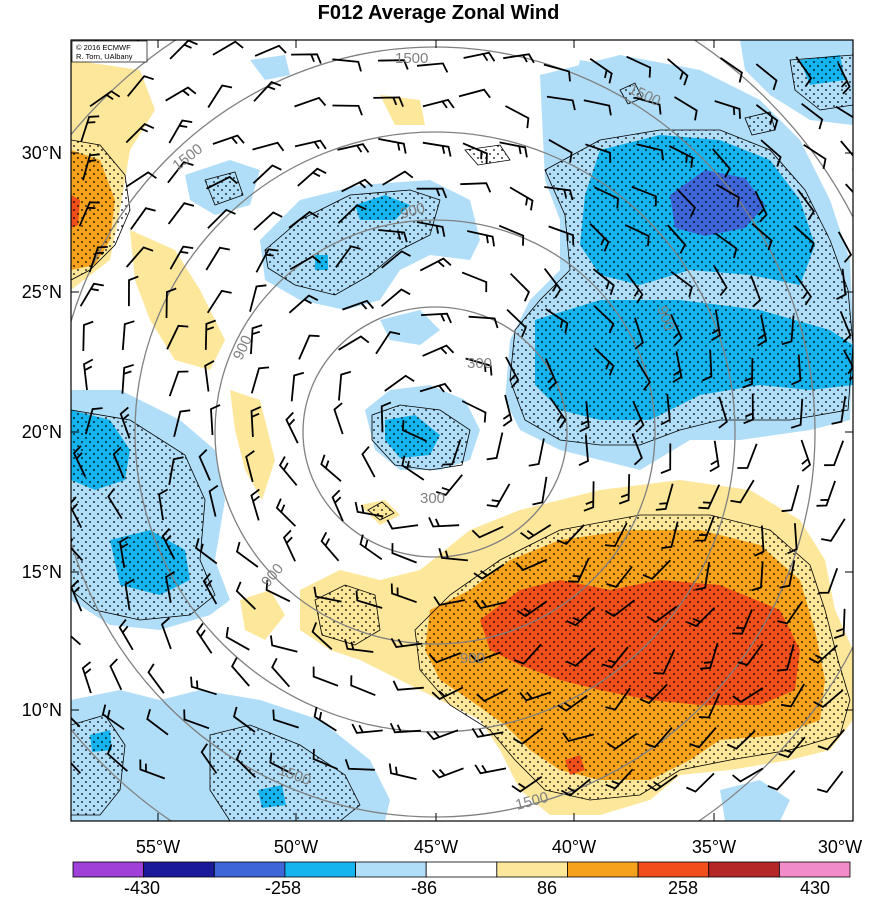 The width and height of the screenshot is (877, 900). I want to click on colorbar-label: 258, so click(683, 888).